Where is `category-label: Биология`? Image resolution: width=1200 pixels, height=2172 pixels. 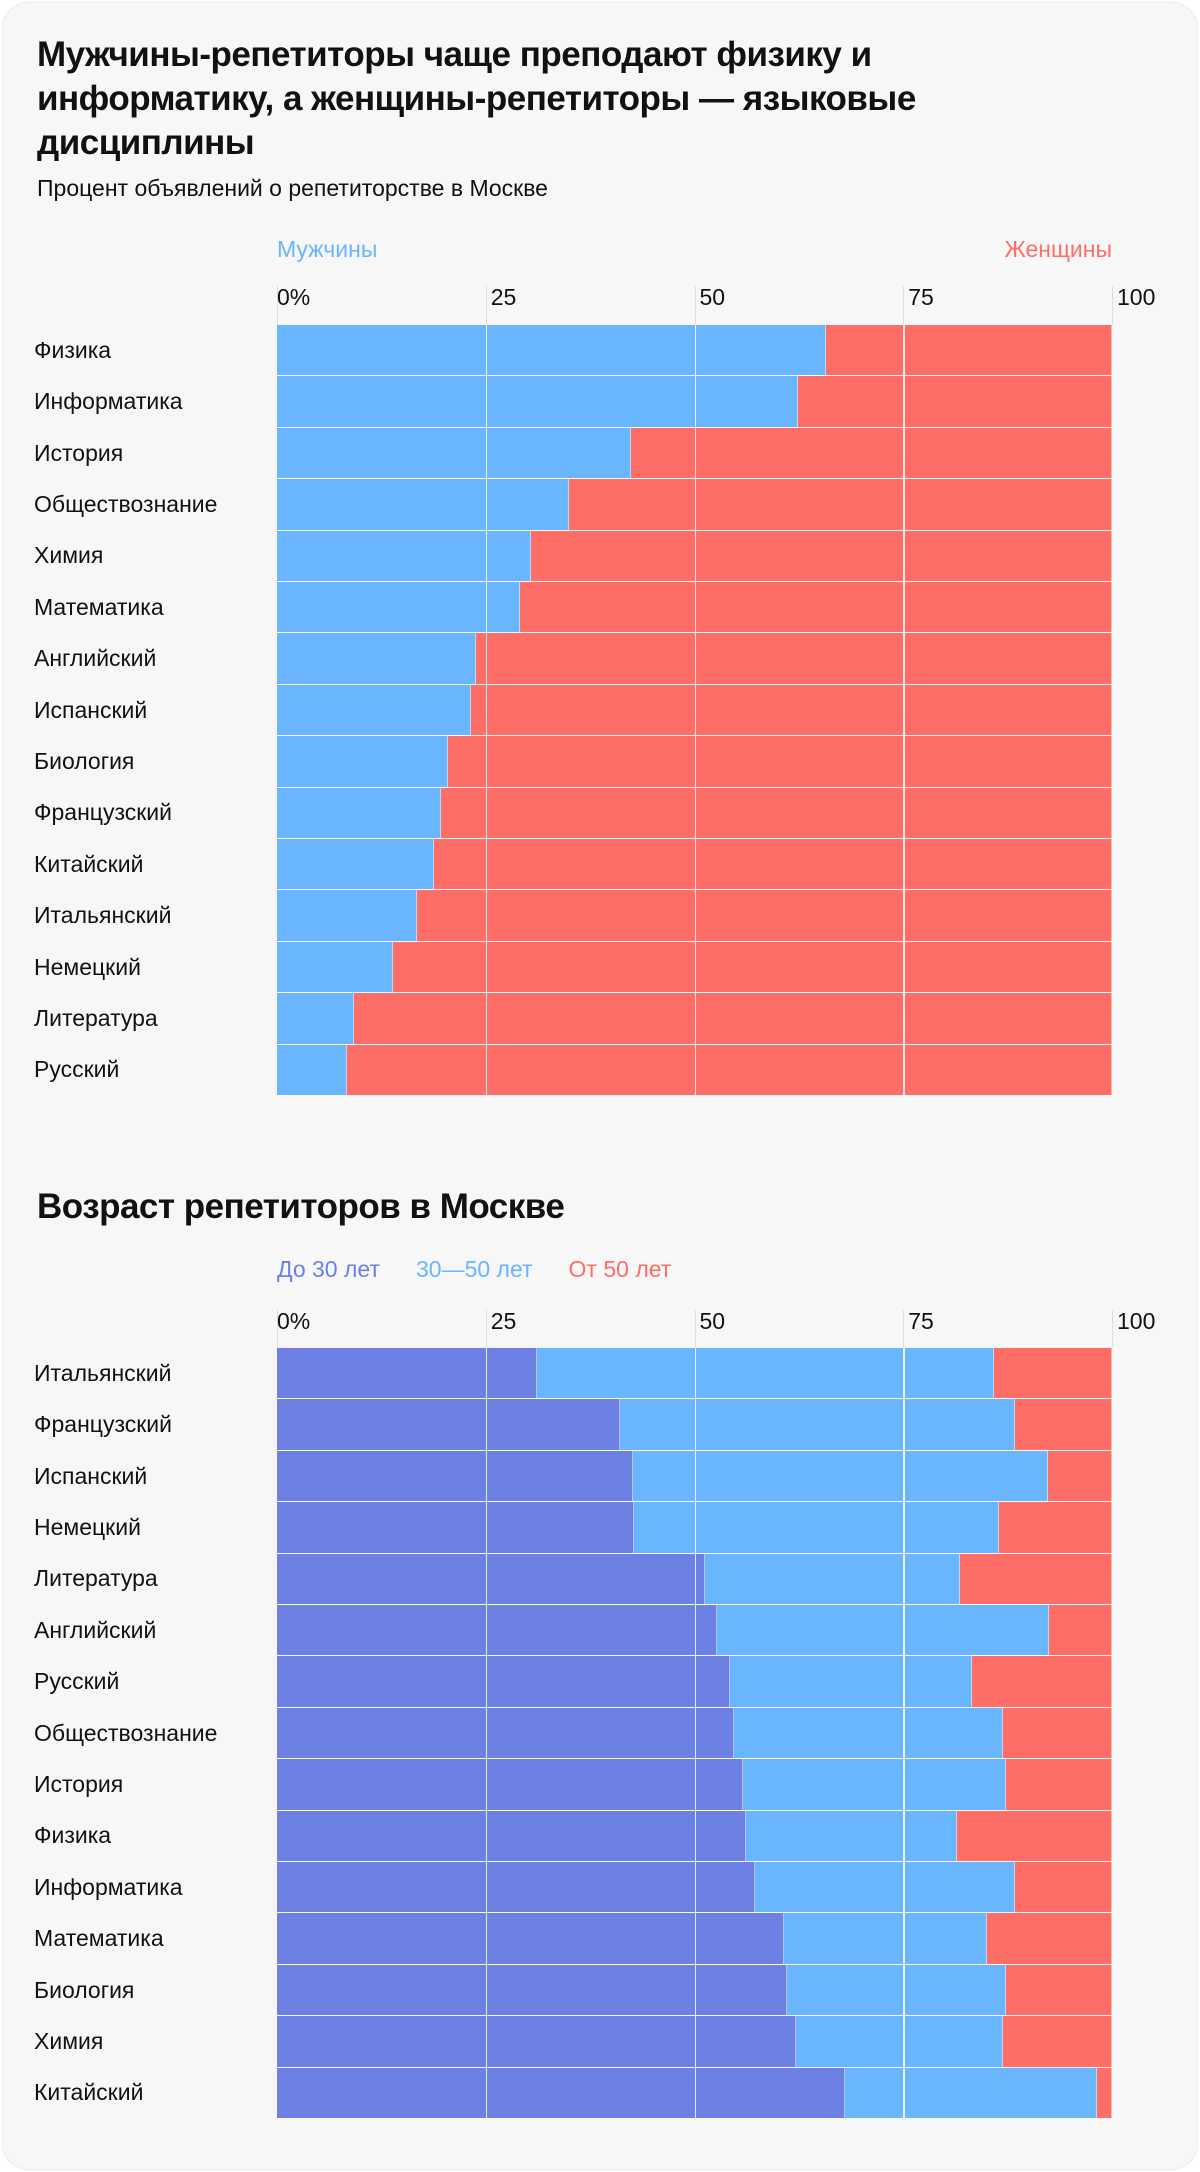
category-label: Биология is located at coordinates (84, 1989).